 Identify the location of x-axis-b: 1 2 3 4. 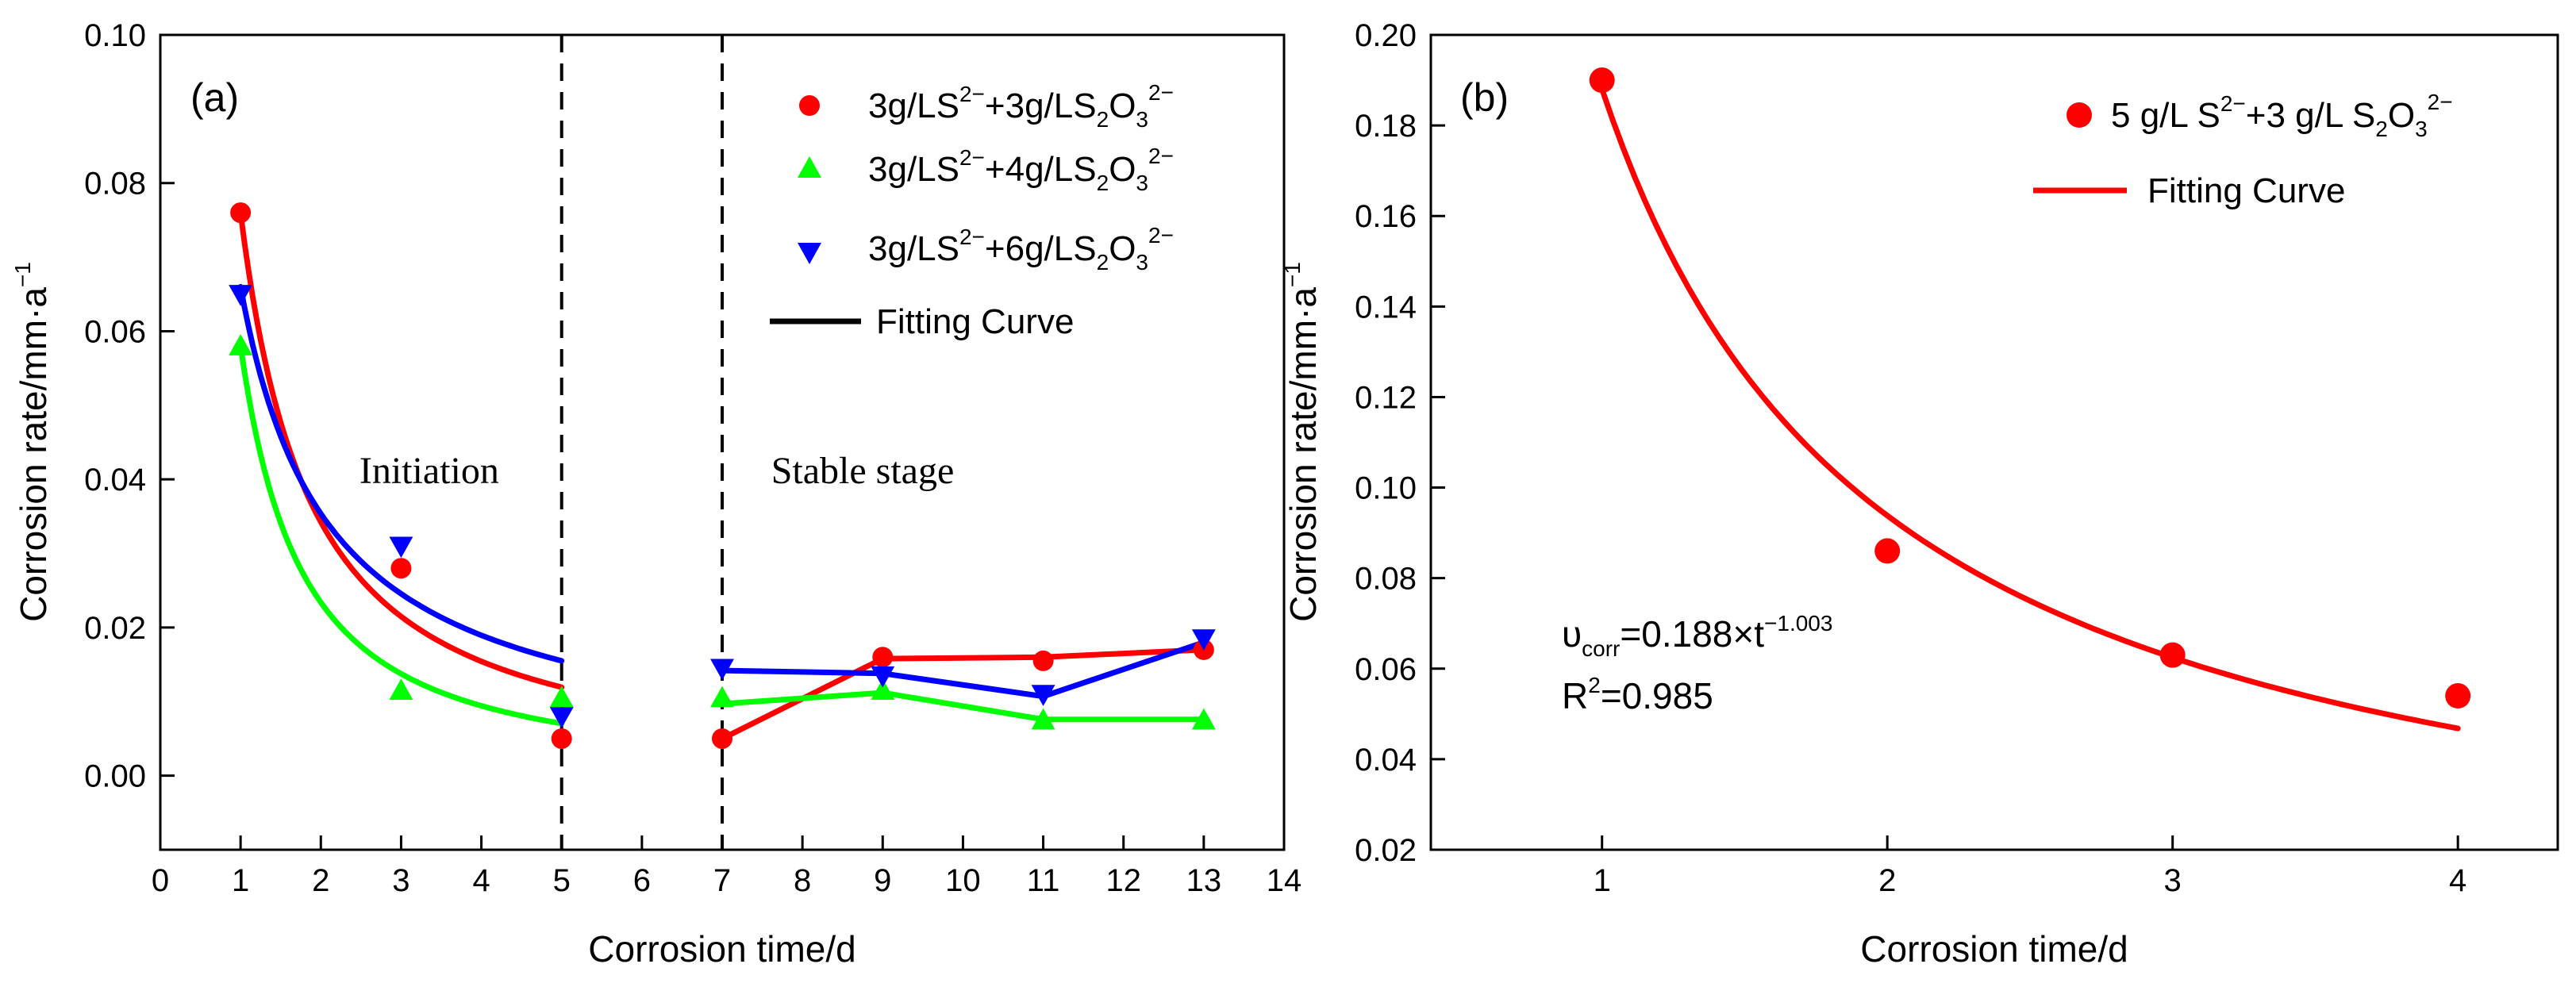
(2030, 866).